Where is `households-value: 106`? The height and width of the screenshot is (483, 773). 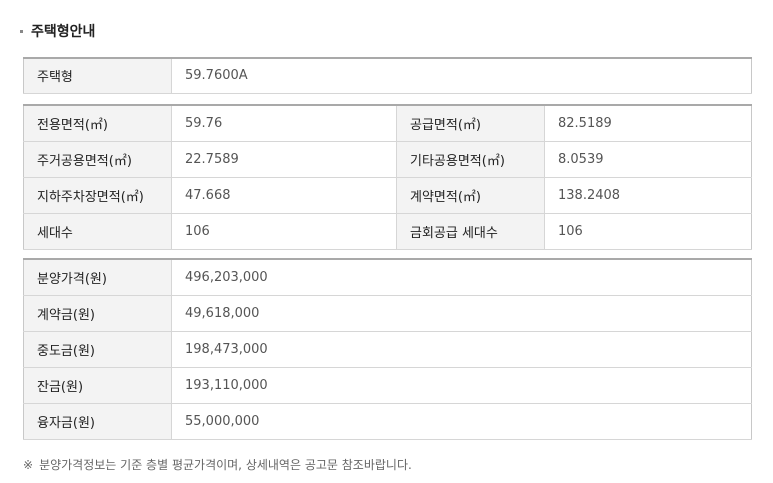 households-value: 106 is located at coordinates (284, 231).